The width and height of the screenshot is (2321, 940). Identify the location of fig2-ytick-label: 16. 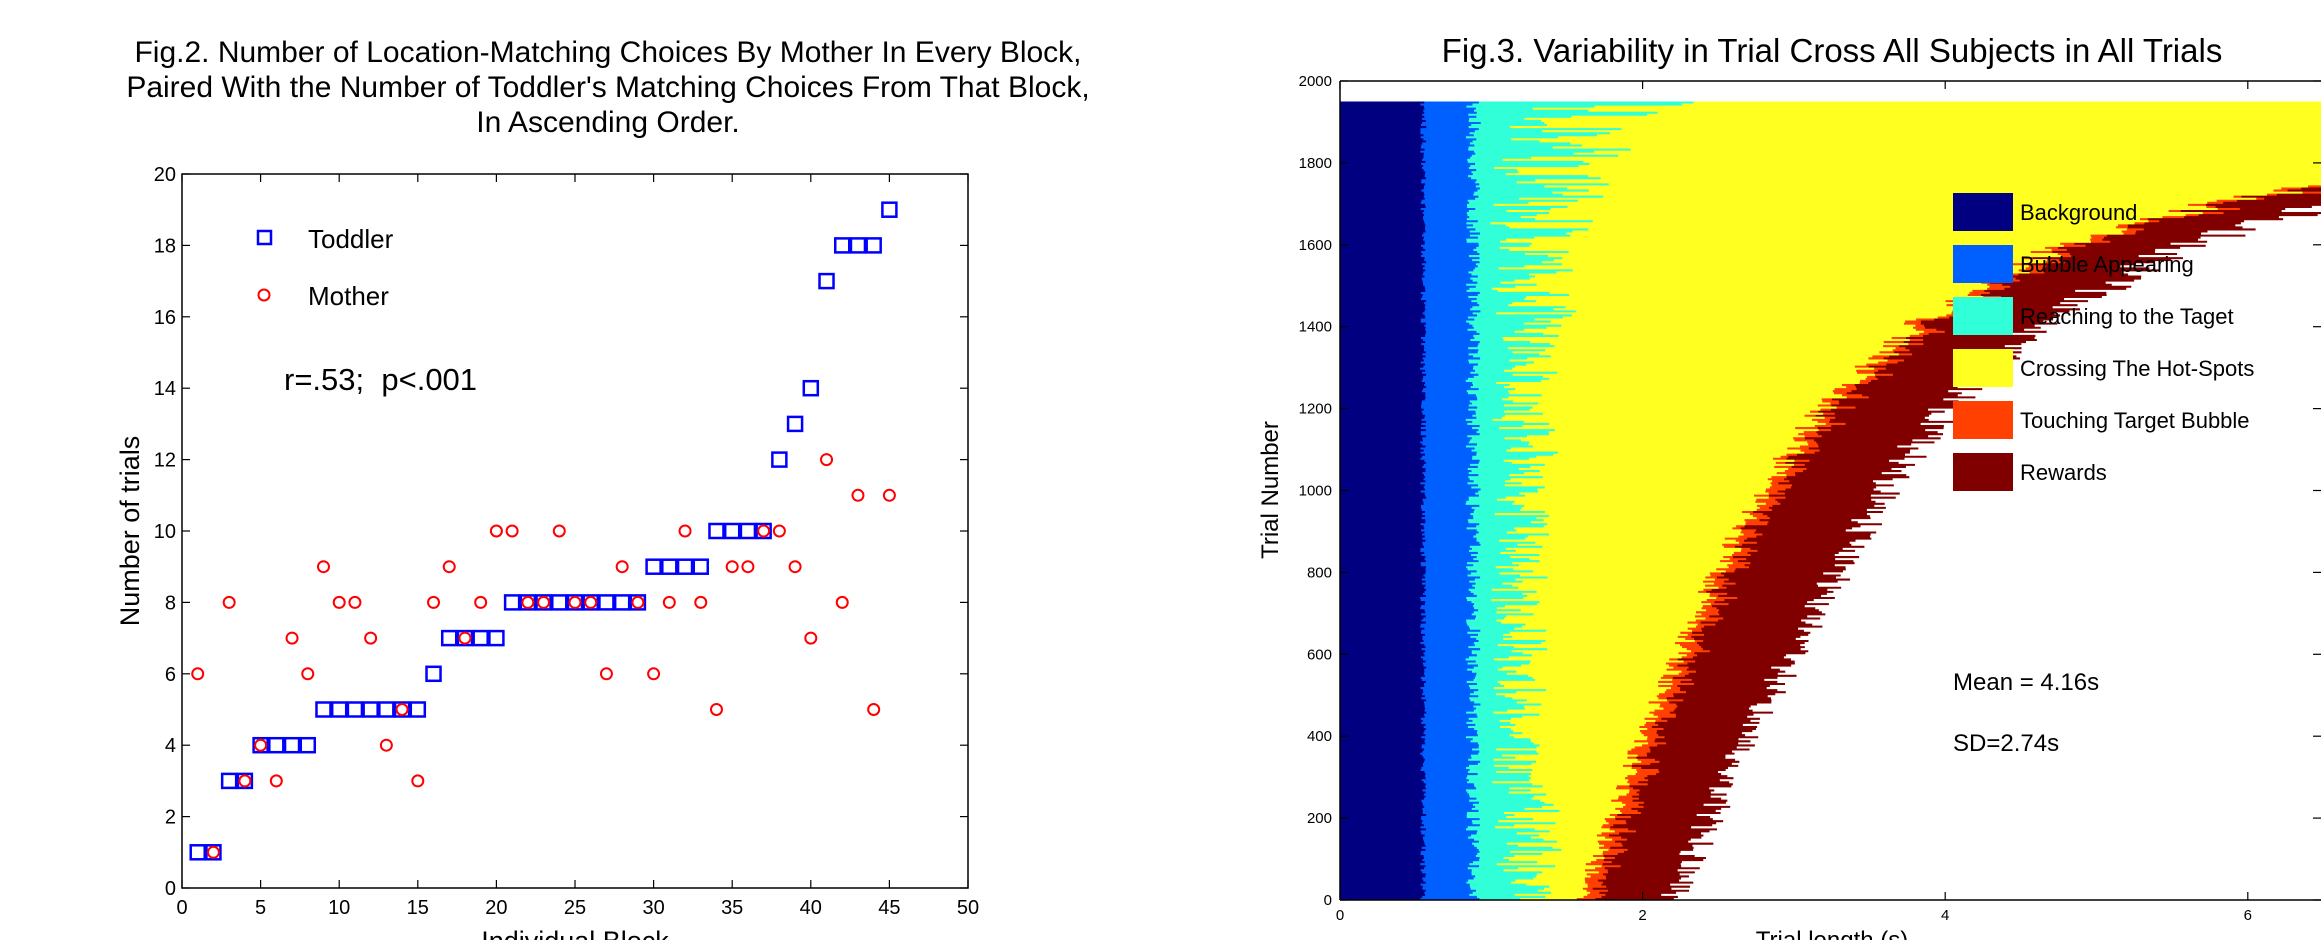
(165, 318).